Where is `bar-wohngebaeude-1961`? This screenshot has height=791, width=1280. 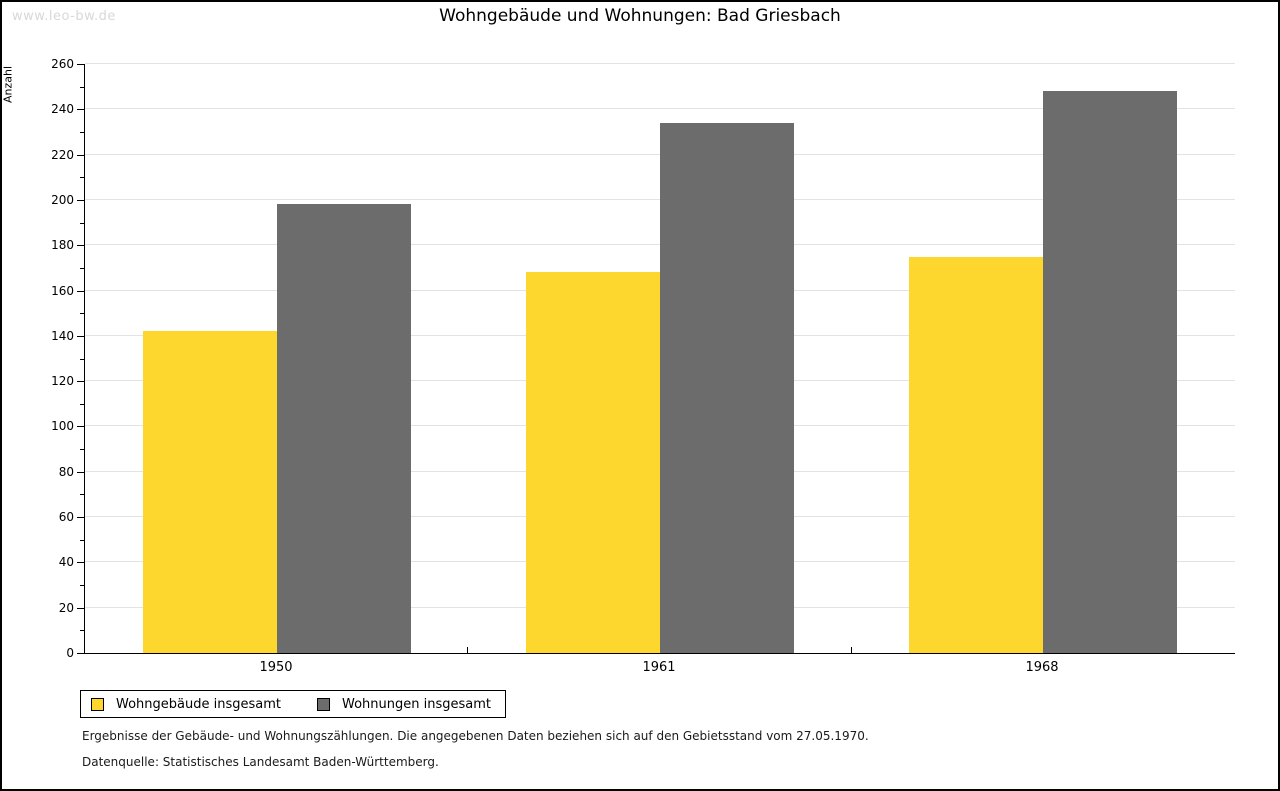
bar-wohngebaeude-1961 is located at coordinates (593, 462).